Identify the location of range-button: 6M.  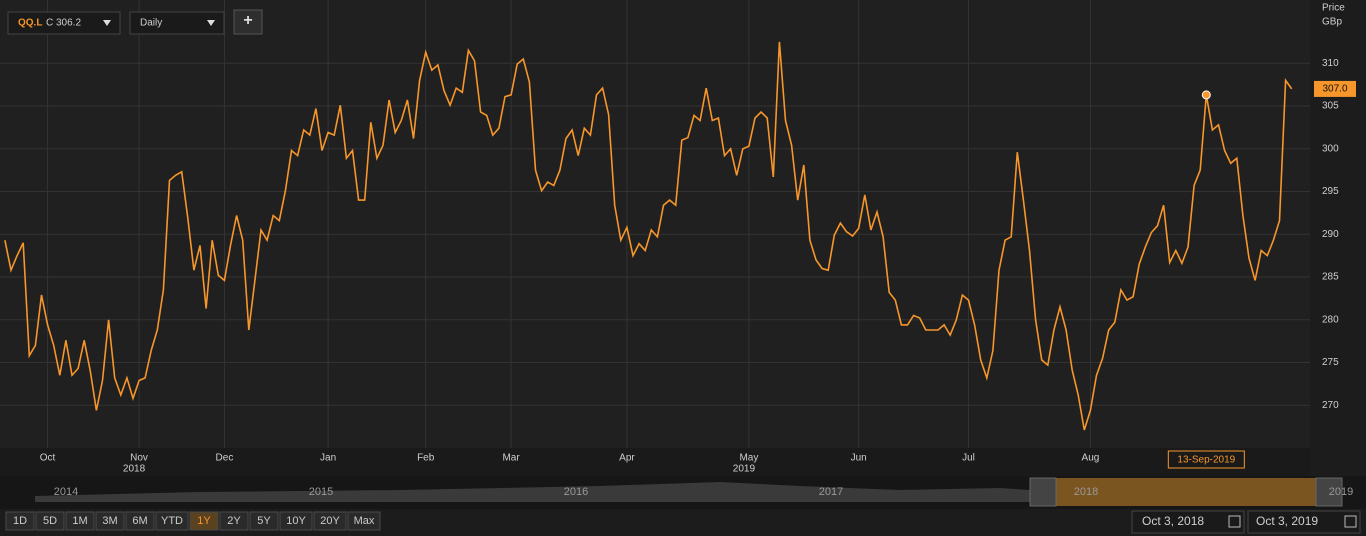
(140, 521).